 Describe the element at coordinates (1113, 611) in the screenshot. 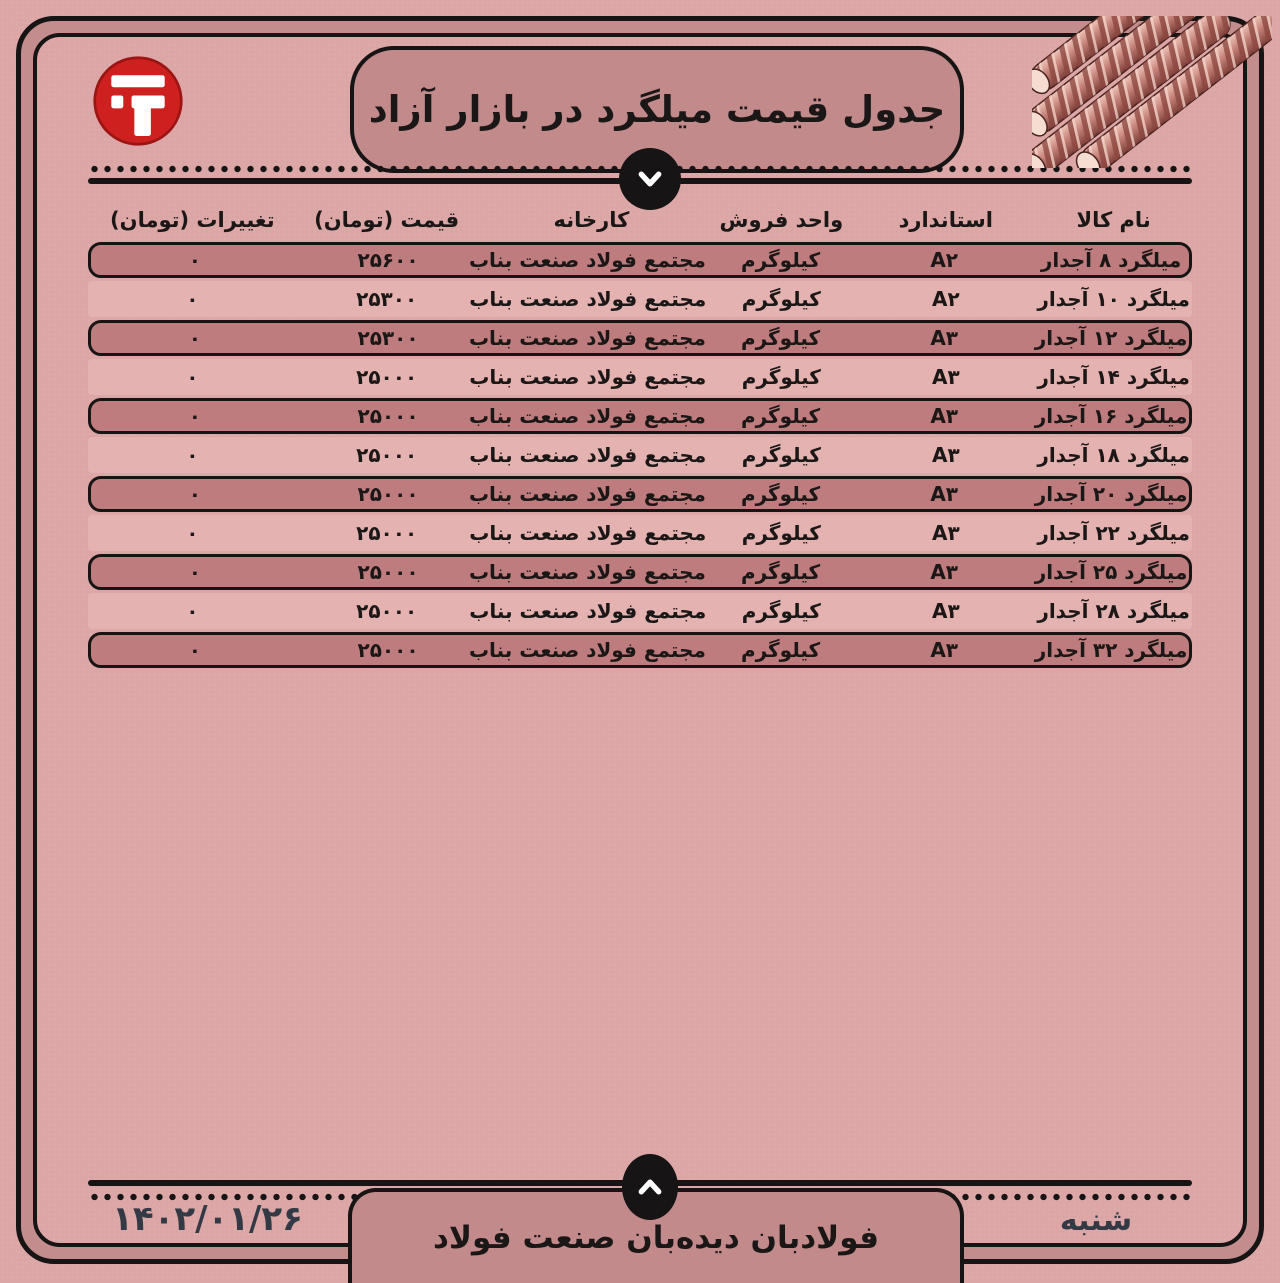

I see `cell-product-name: میلگرد ۲۸ آجدار` at that location.